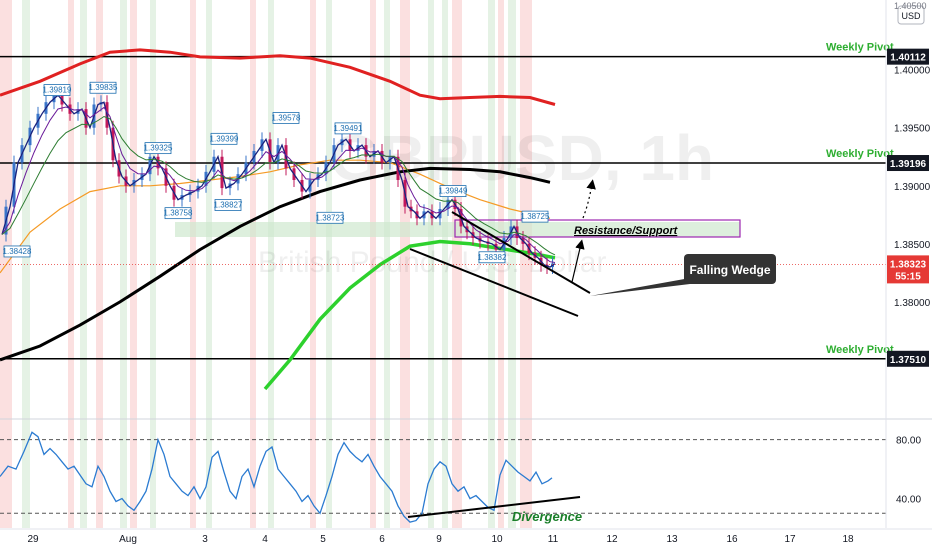 The image size is (932, 550). I want to click on price-marker-text: 1.39491, so click(348, 128).